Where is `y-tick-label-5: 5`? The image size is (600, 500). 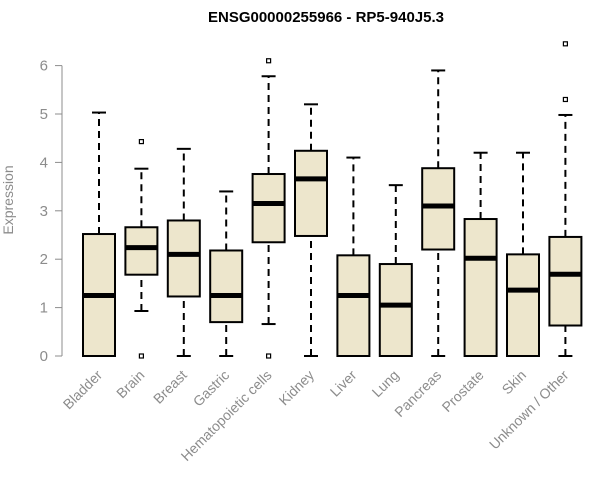
y-tick-label-5: 5 is located at coordinates (44, 114).